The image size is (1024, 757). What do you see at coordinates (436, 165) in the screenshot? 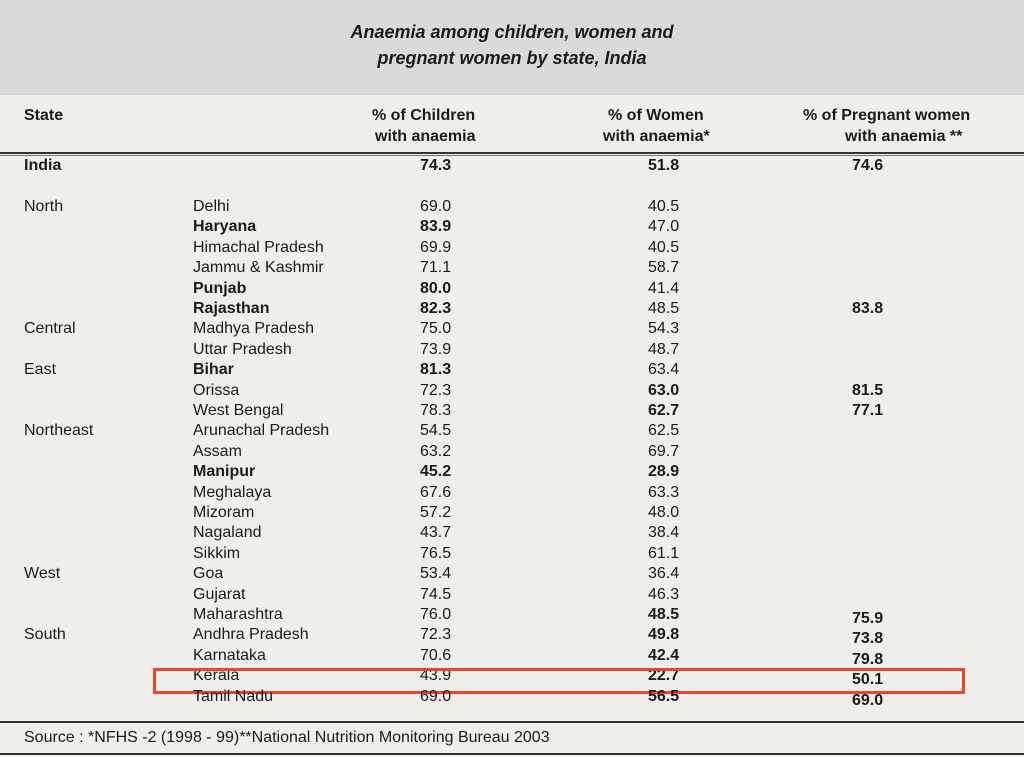
I see `india-children: 74.3` at bounding box center [436, 165].